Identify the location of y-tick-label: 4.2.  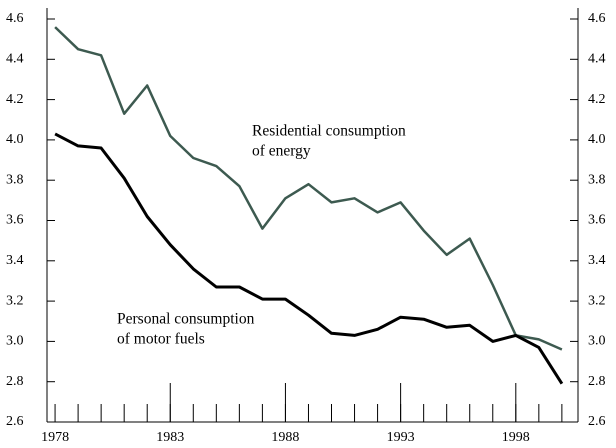
(15, 99).